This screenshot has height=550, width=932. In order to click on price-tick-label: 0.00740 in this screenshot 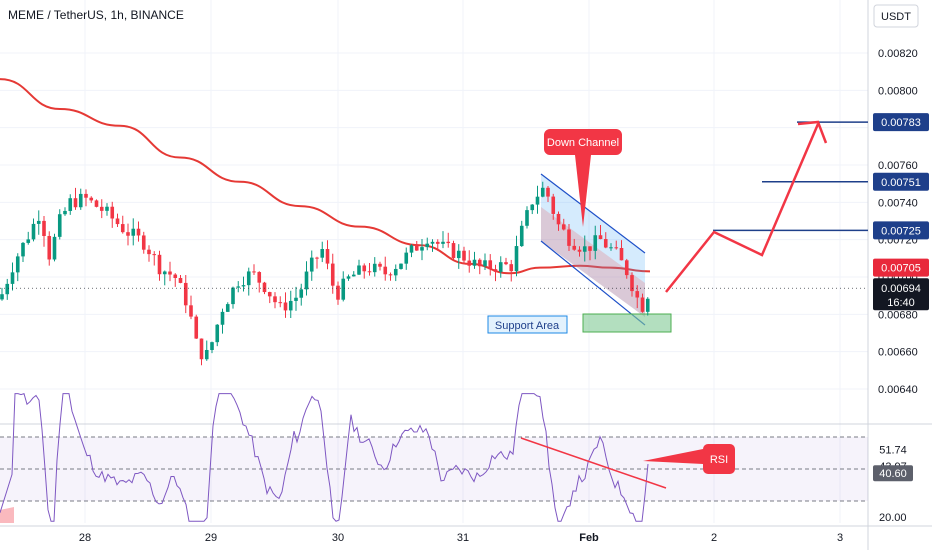, I will do `click(898, 203)`.